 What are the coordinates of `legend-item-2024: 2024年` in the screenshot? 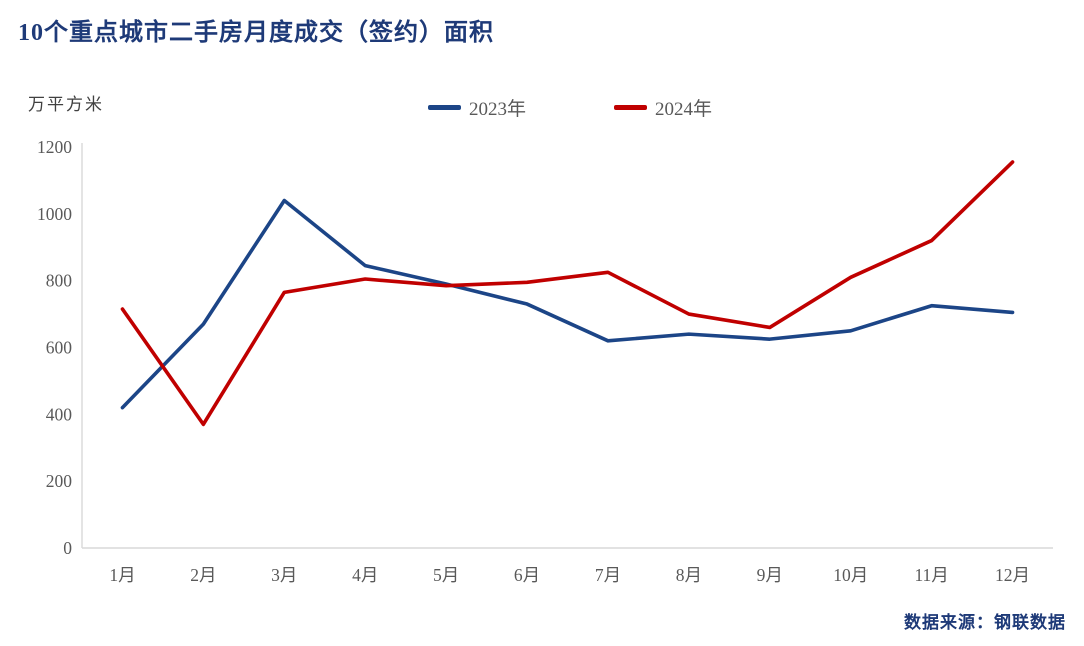 It's located at (663, 107).